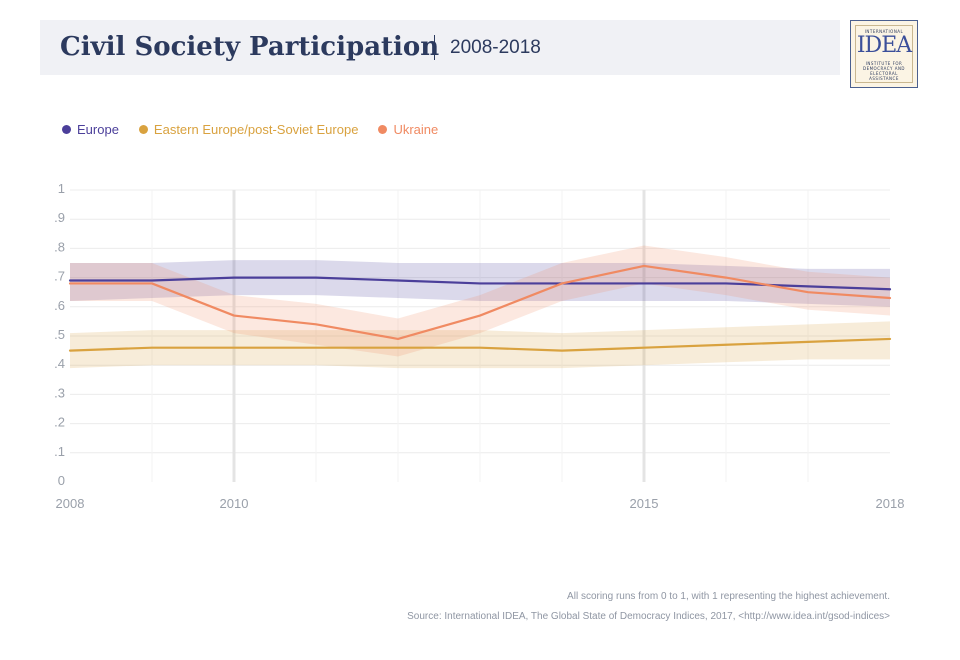 Image resolution: width=960 pixels, height=660 pixels. Describe the element at coordinates (495, 47) in the screenshot. I see `chart-subtitle: 2008-2018` at that location.